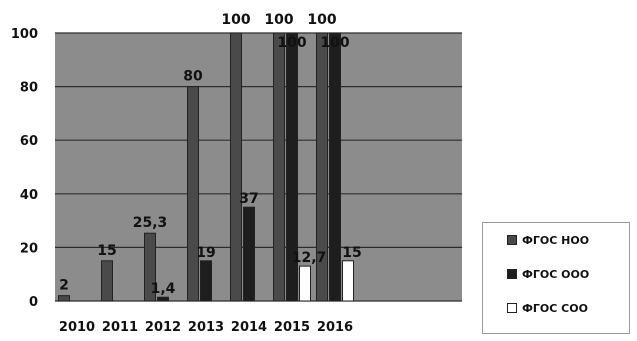  What do you see at coordinates (512, 274) in the screenshot?
I see `legend-swatch-ooo` at bounding box center [512, 274].